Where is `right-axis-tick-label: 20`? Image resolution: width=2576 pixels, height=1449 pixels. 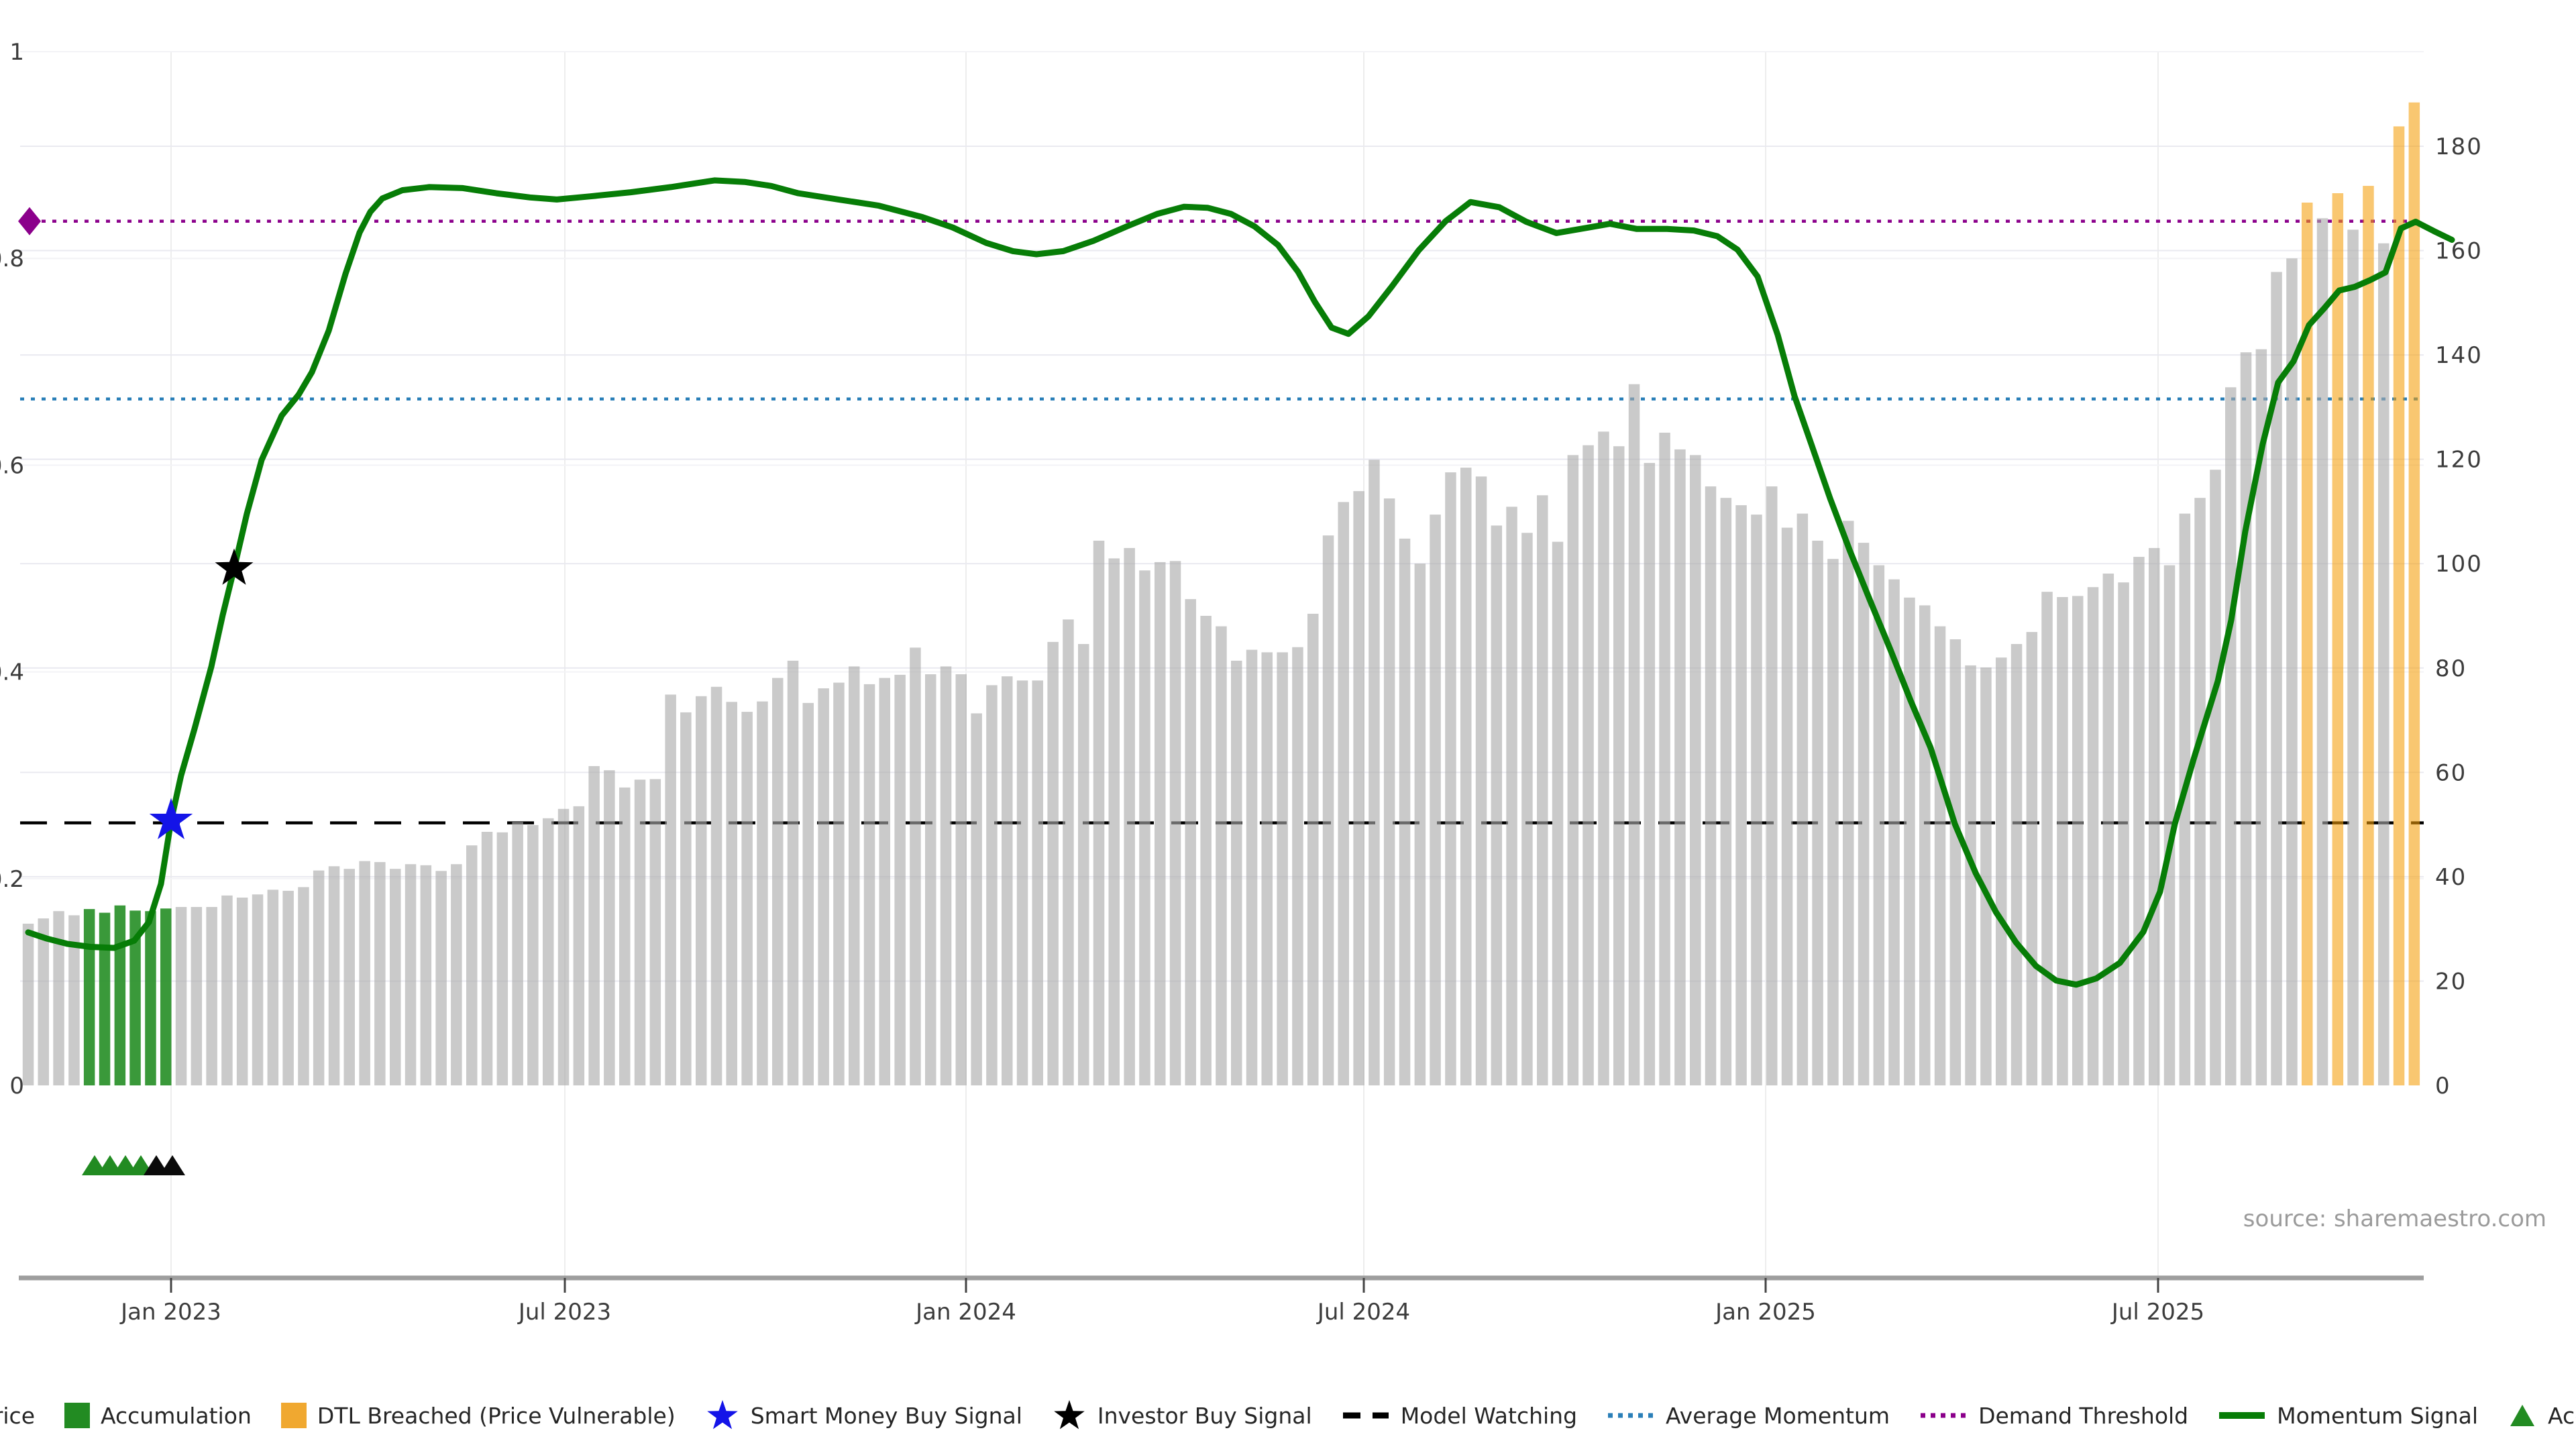
right-axis-tick-label: 20 is located at coordinates (2451, 981).